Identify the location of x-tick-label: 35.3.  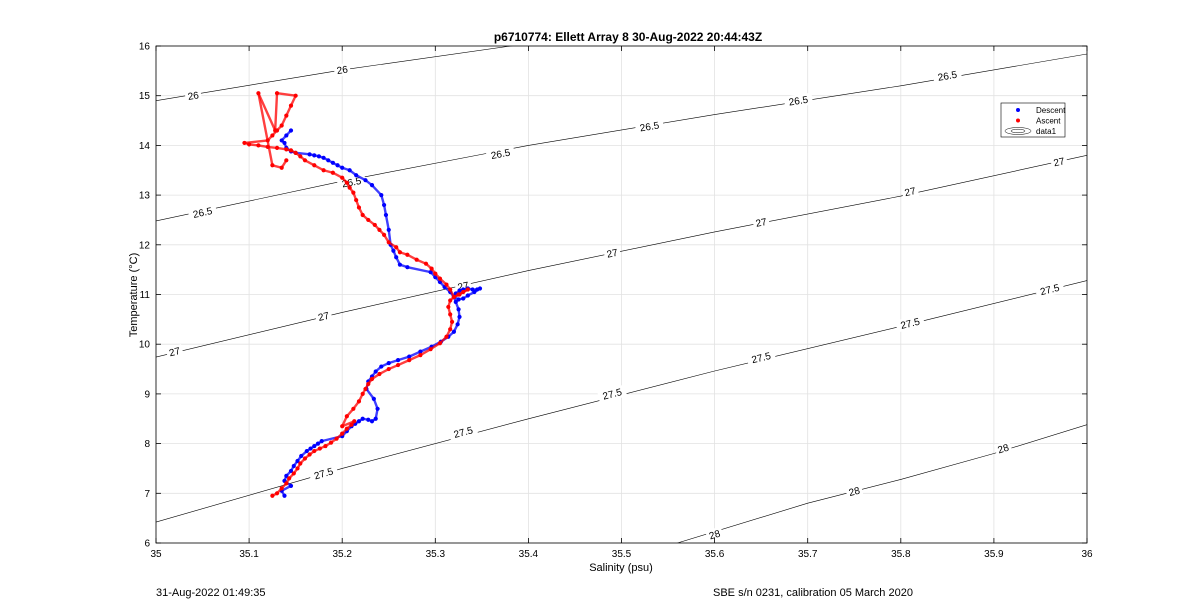
(436, 554).